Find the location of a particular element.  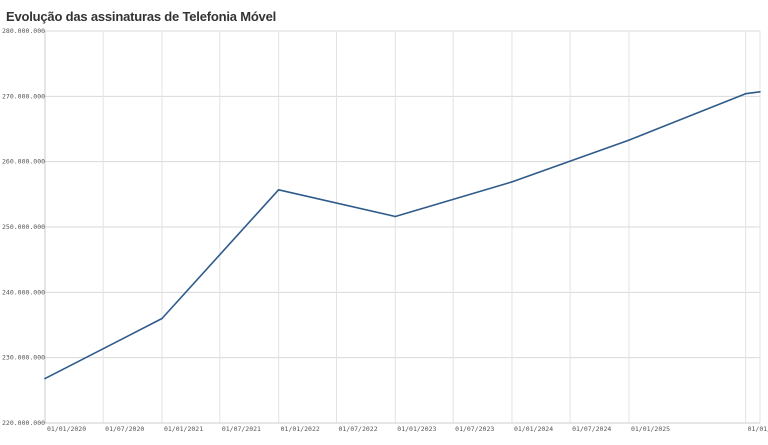

y-tick-label: 240.000.000 is located at coordinates (23, 292).